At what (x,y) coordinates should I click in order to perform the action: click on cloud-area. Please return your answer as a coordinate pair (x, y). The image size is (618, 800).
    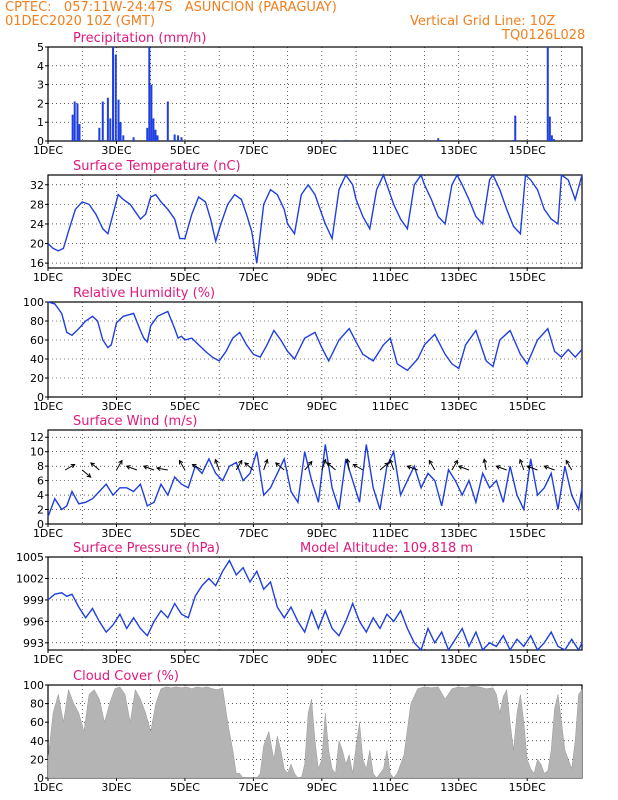
    Looking at the image, I should click on (315, 732).